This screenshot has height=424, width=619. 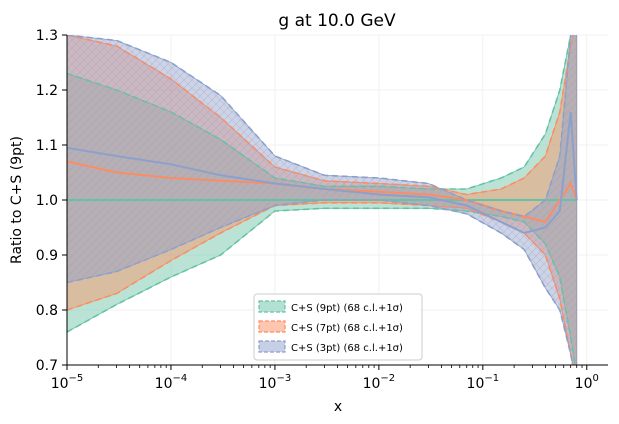 What do you see at coordinates (337, 21) in the screenshot?
I see `chart-title: g at 10.0 GeV` at bounding box center [337, 21].